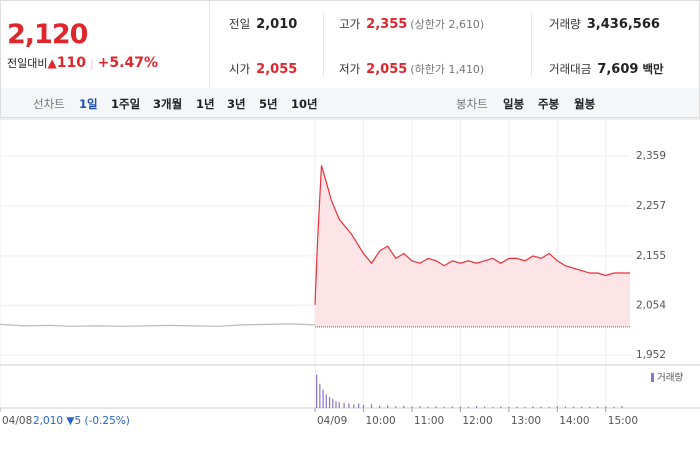  What do you see at coordinates (651, 355) in the screenshot?
I see `y-tick-label: 1,952` at bounding box center [651, 355].